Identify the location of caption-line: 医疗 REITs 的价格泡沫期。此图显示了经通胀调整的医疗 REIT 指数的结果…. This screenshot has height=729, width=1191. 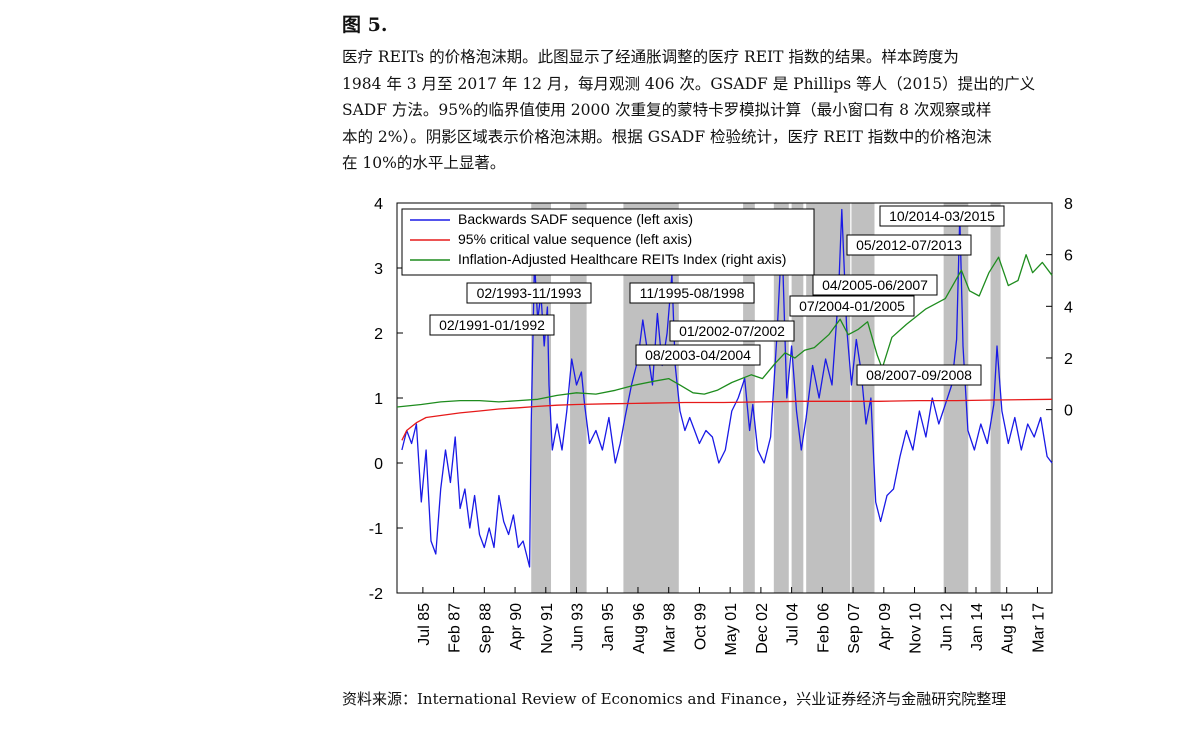
(650, 57).